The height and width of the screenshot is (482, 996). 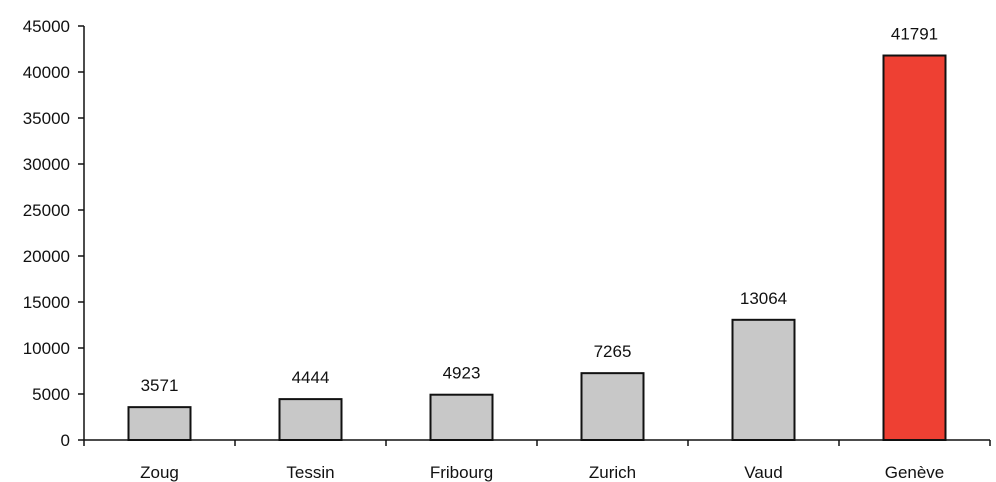 What do you see at coordinates (763, 379) in the screenshot?
I see `bar-vaud` at bounding box center [763, 379].